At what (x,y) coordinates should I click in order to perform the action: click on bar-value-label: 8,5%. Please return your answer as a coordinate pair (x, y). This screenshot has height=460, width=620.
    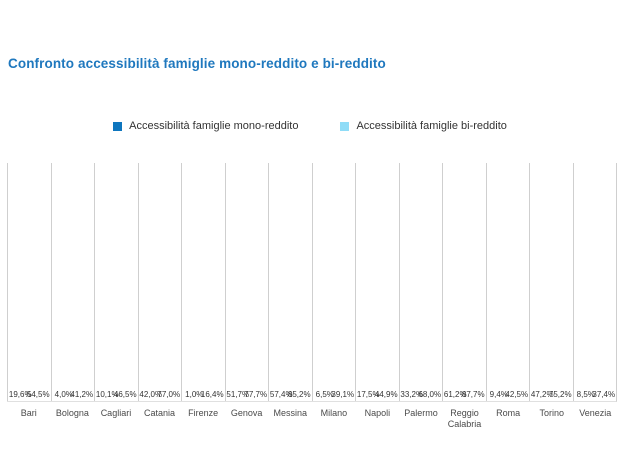
    Looking at the image, I should click on (585, 394).